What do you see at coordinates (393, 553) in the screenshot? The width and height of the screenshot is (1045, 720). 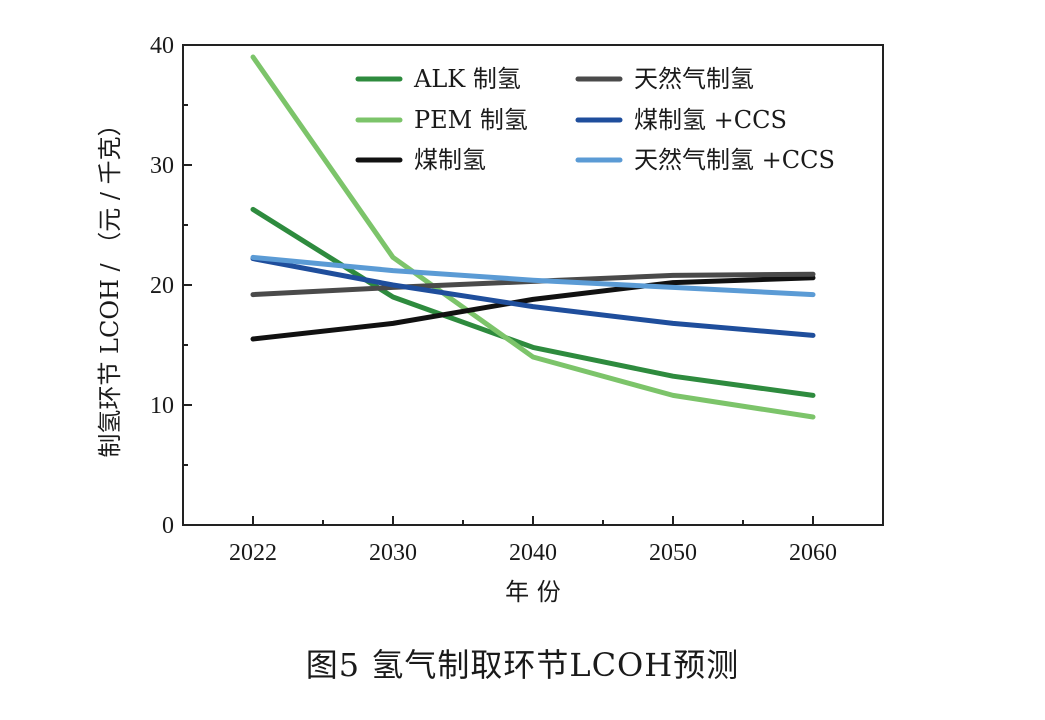 I see `x-tick-label-1: 2030` at bounding box center [393, 553].